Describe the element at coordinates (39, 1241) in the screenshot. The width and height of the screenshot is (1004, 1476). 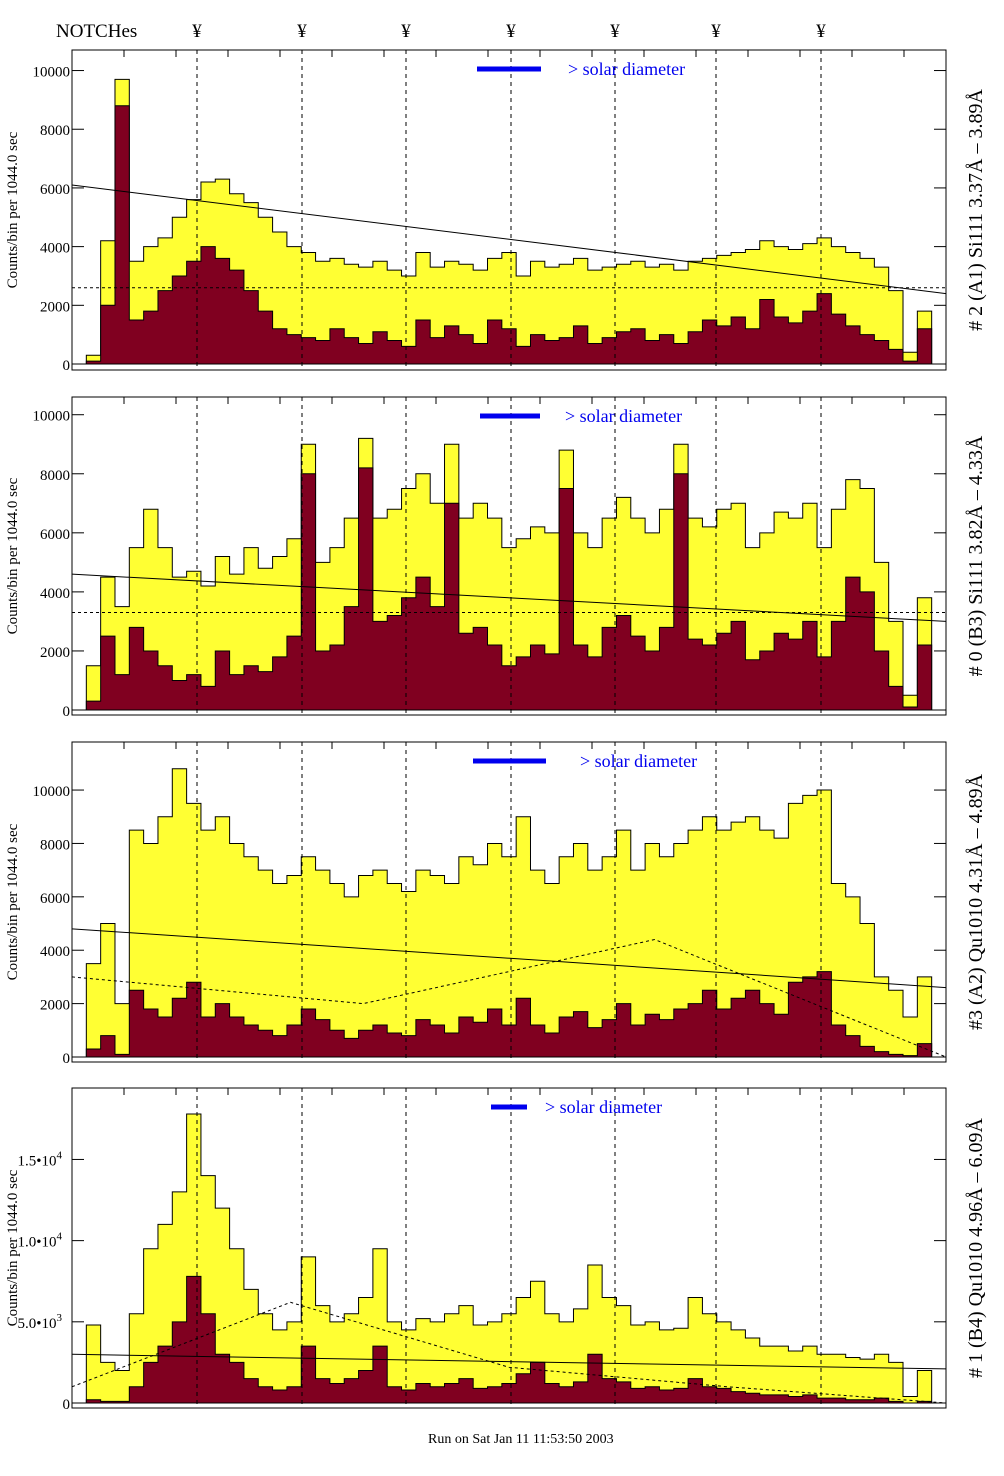
I see `y-tick-label: 1.0•104` at that location.